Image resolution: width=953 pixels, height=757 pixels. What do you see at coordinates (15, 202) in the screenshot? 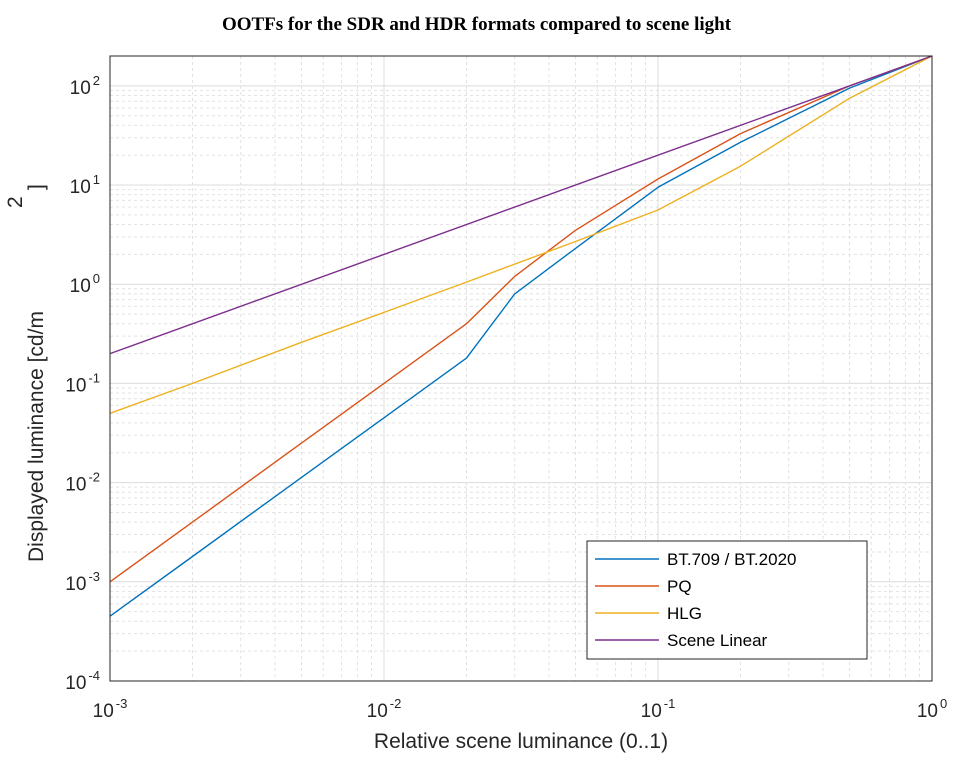
I see `y-axis-label-exponent: 2` at bounding box center [15, 202].